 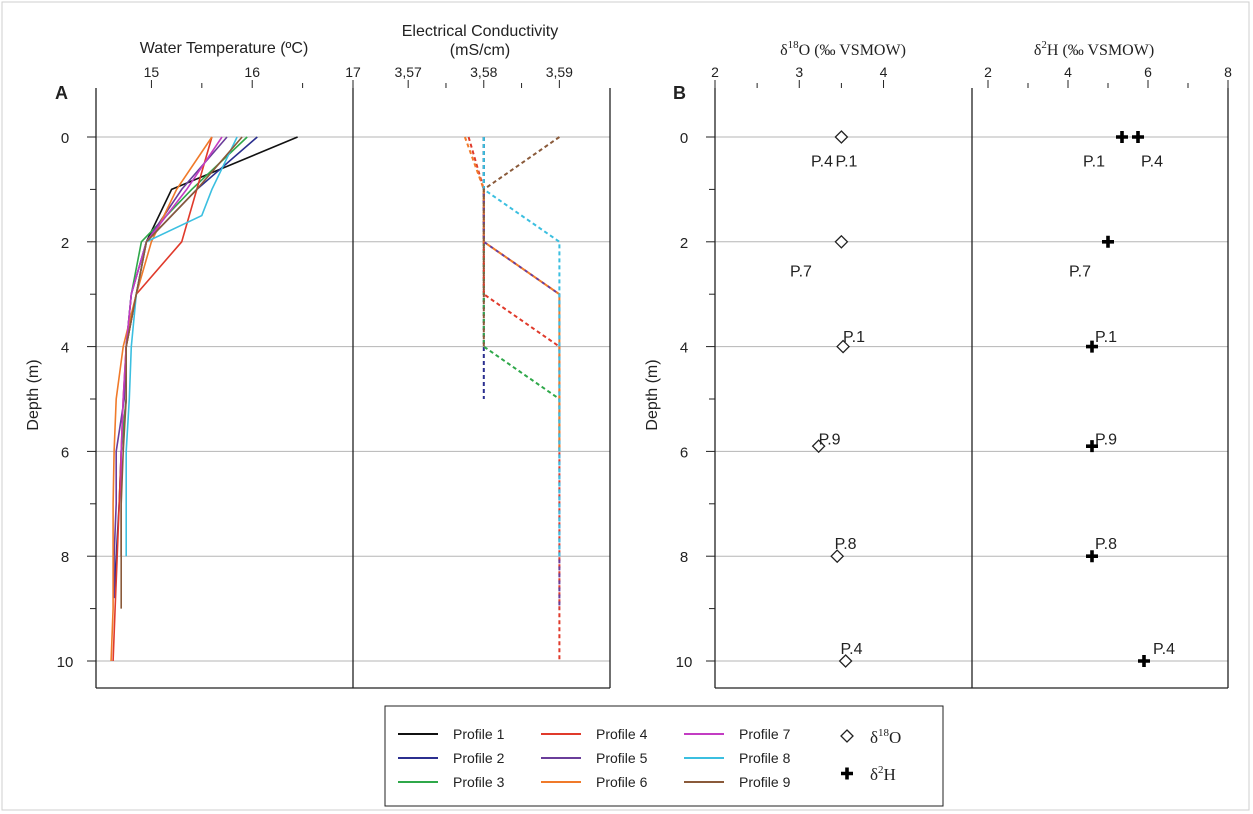 I want to click on x-tick-label: 17, so click(x=353, y=72).